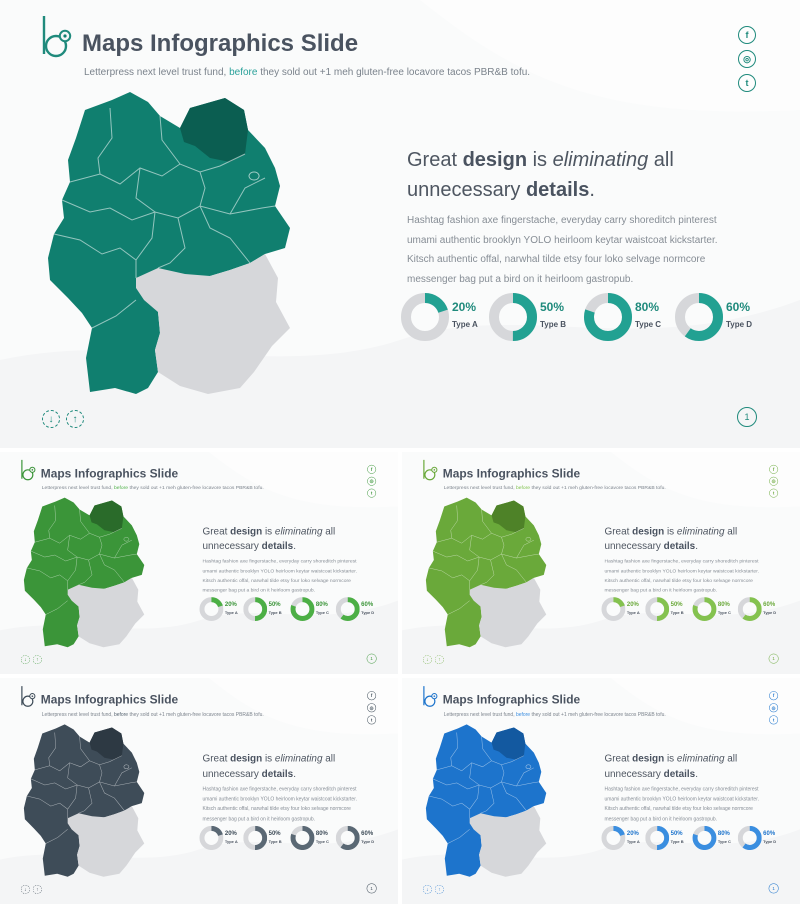  What do you see at coordinates (435, 160) in the screenshot?
I see `headline-text: Great` at bounding box center [435, 160].